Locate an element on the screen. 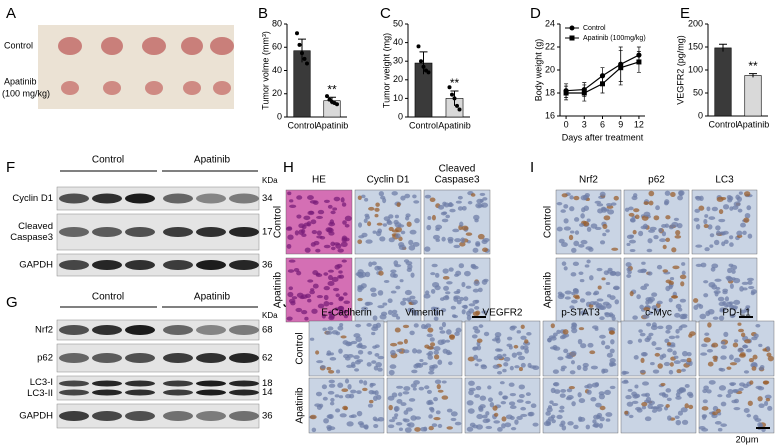  y-tick-label: 0 is located at coordinates (279, 116).